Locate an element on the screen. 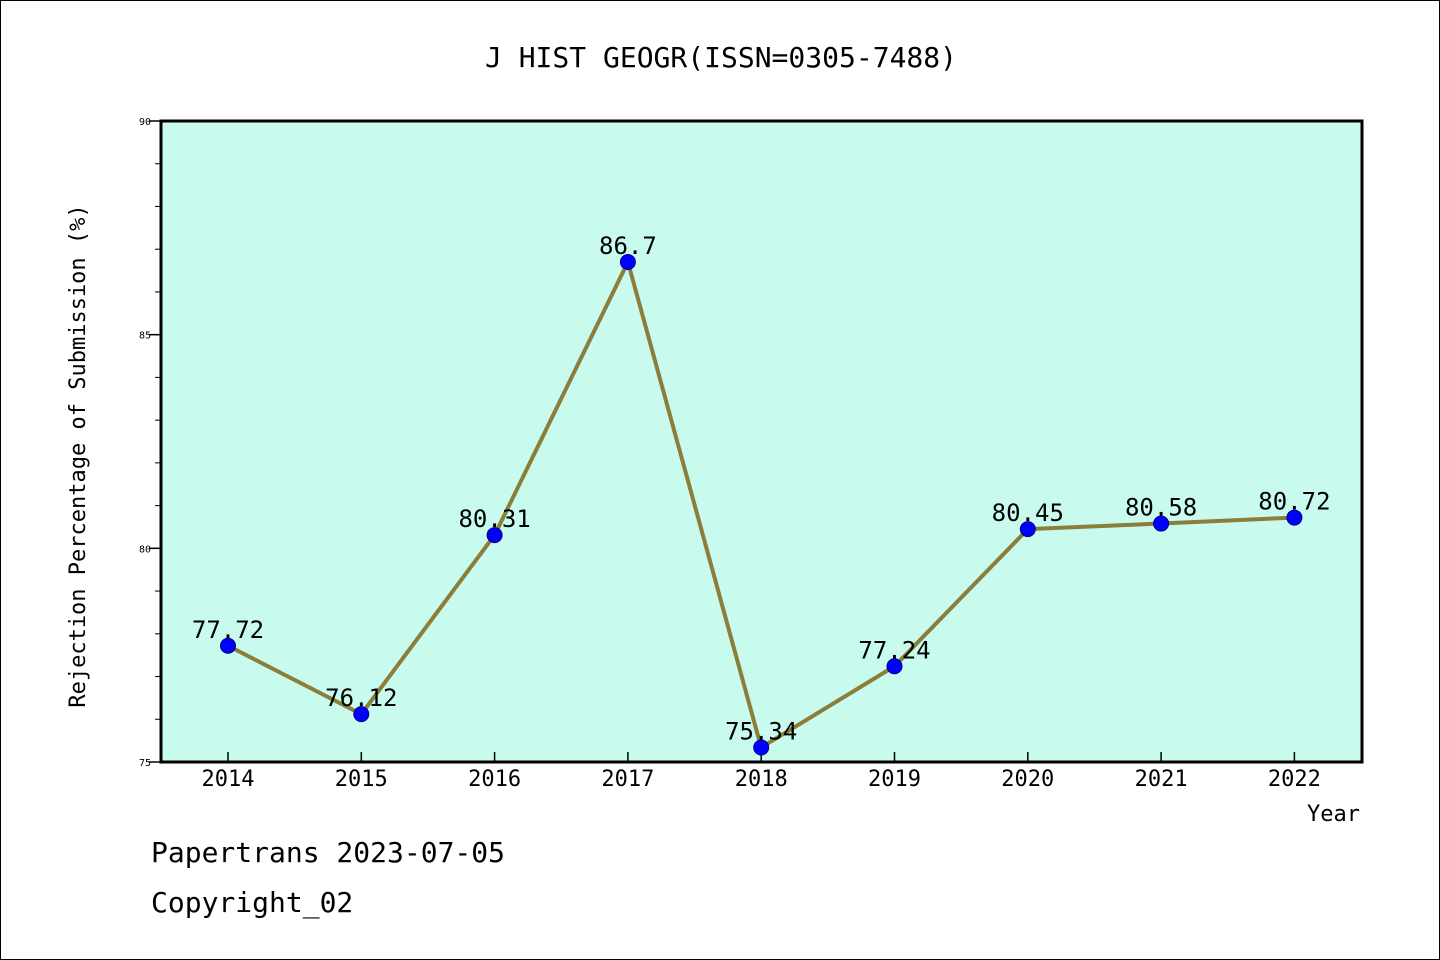  data-label: 80.72 is located at coordinates (1294, 502).